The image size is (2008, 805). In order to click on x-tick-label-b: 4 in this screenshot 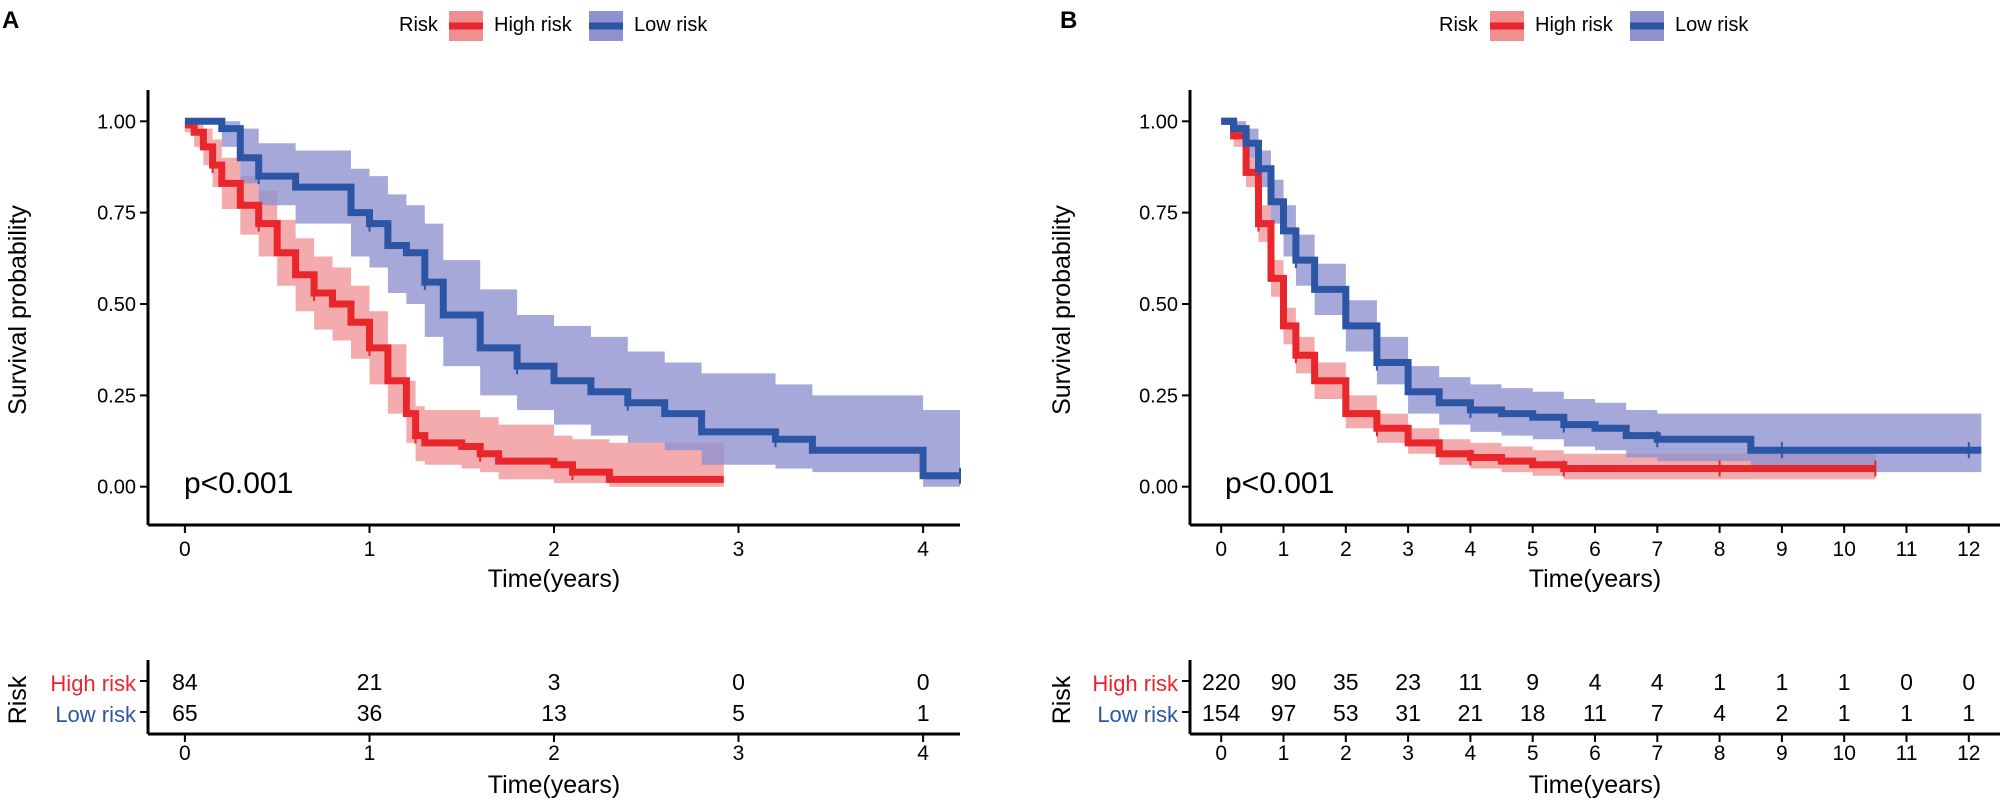, I will do `click(1471, 549)`.